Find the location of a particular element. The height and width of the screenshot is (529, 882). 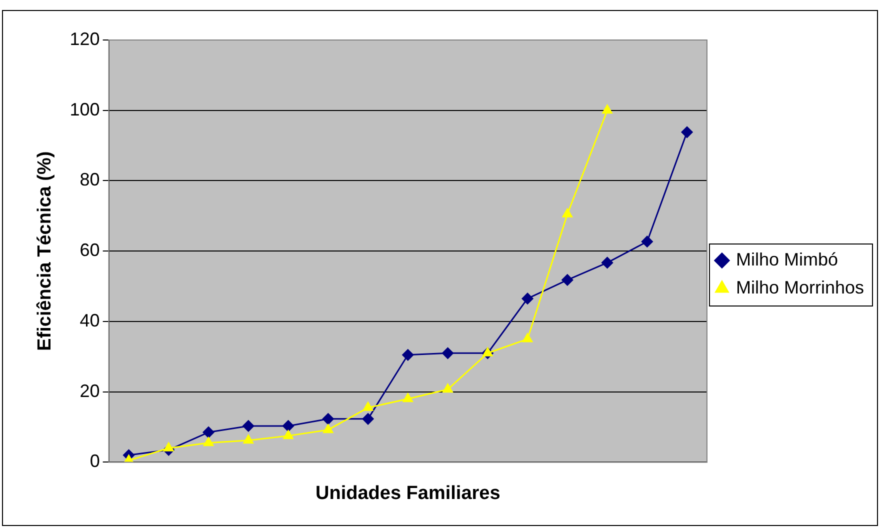

legend-label: Milho Mimbó is located at coordinates (787, 259).